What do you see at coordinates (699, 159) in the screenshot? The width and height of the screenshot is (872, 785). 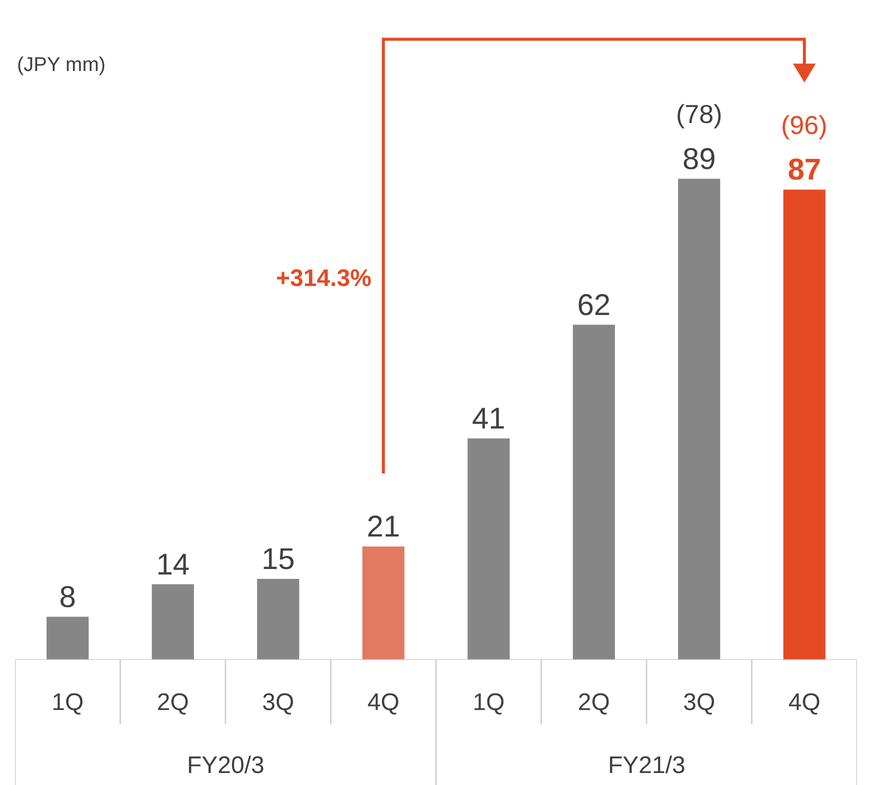 I see `data-label: 89` at bounding box center [699, 159].